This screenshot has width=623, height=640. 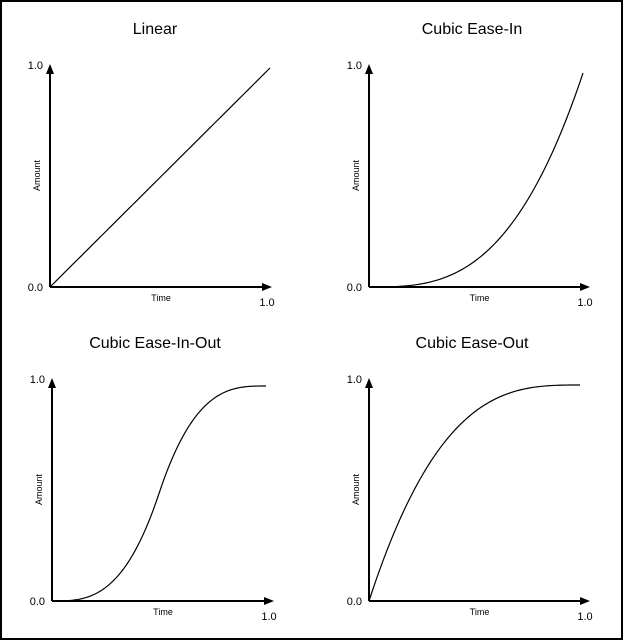 What do you see at coordinates (155, 29) in the screenshot?
I see `panel-1-title: Linear` at bounding box center [155, 29].